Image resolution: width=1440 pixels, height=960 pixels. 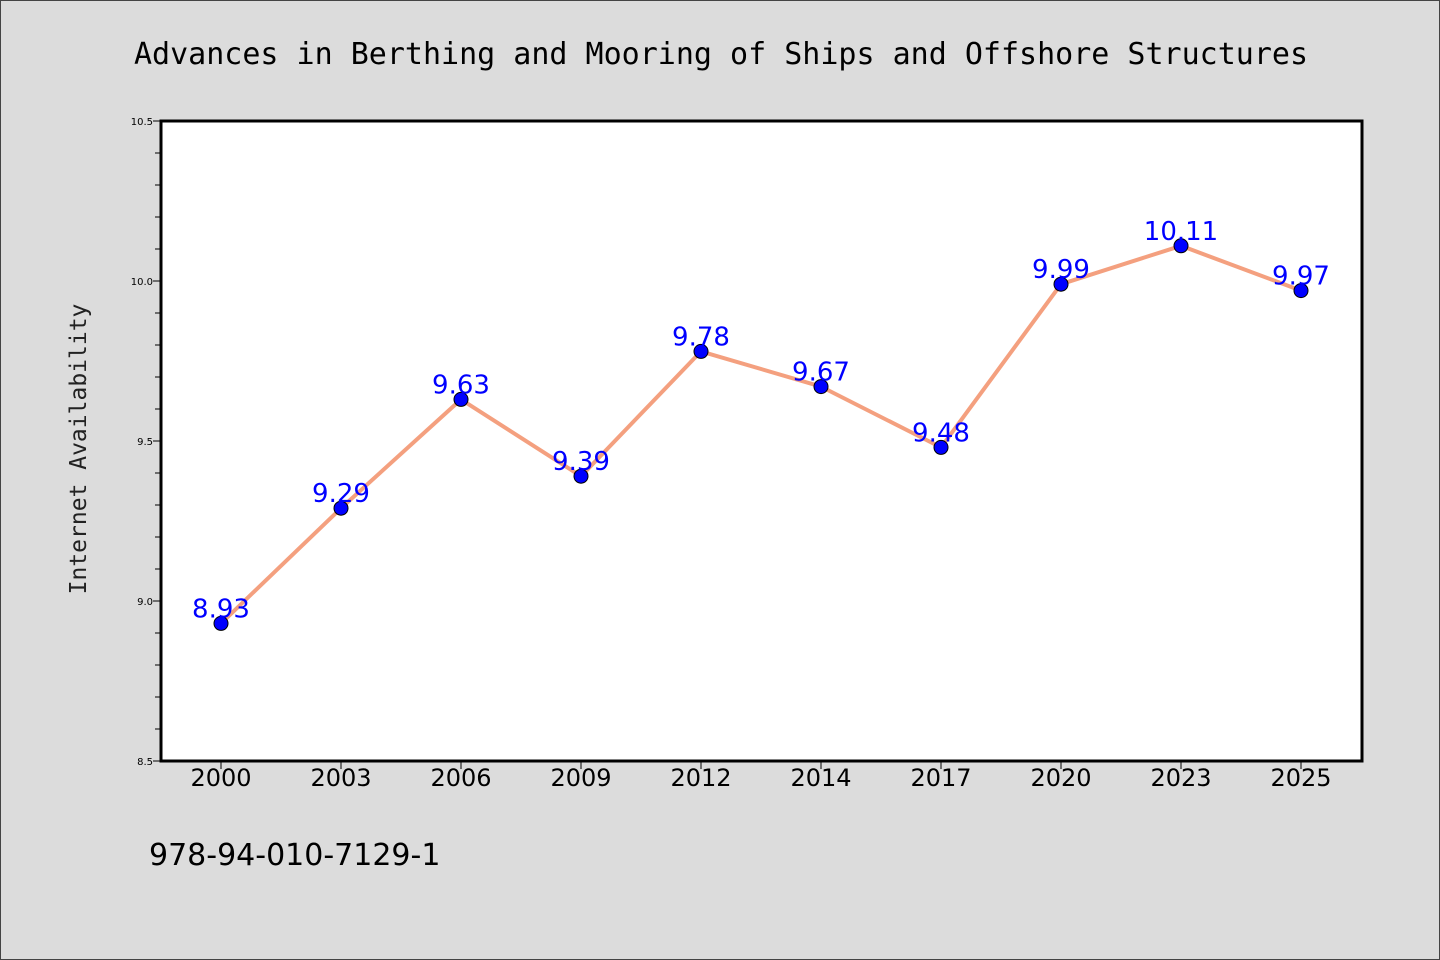 I want to click on footer-identifier: 978-94-010-7129-1, so click(x=294, y=855).